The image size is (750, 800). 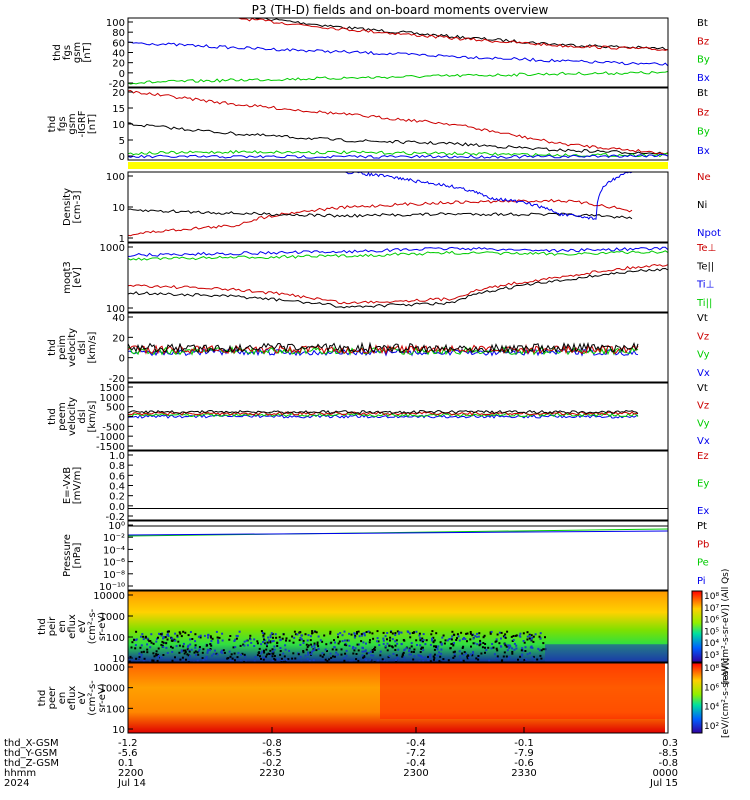 What do you see at coordinates (711, 609) in the screenshot?
I see `colorbar-tick: 10⁷` at bounding box center [711, 609].